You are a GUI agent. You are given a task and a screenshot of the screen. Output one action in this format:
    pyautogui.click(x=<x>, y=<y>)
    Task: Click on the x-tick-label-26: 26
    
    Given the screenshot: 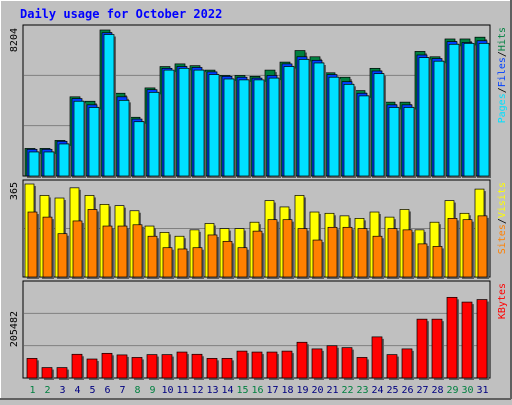 What is the action you would take?
    pyautogui.click(x=407, y=390)
    